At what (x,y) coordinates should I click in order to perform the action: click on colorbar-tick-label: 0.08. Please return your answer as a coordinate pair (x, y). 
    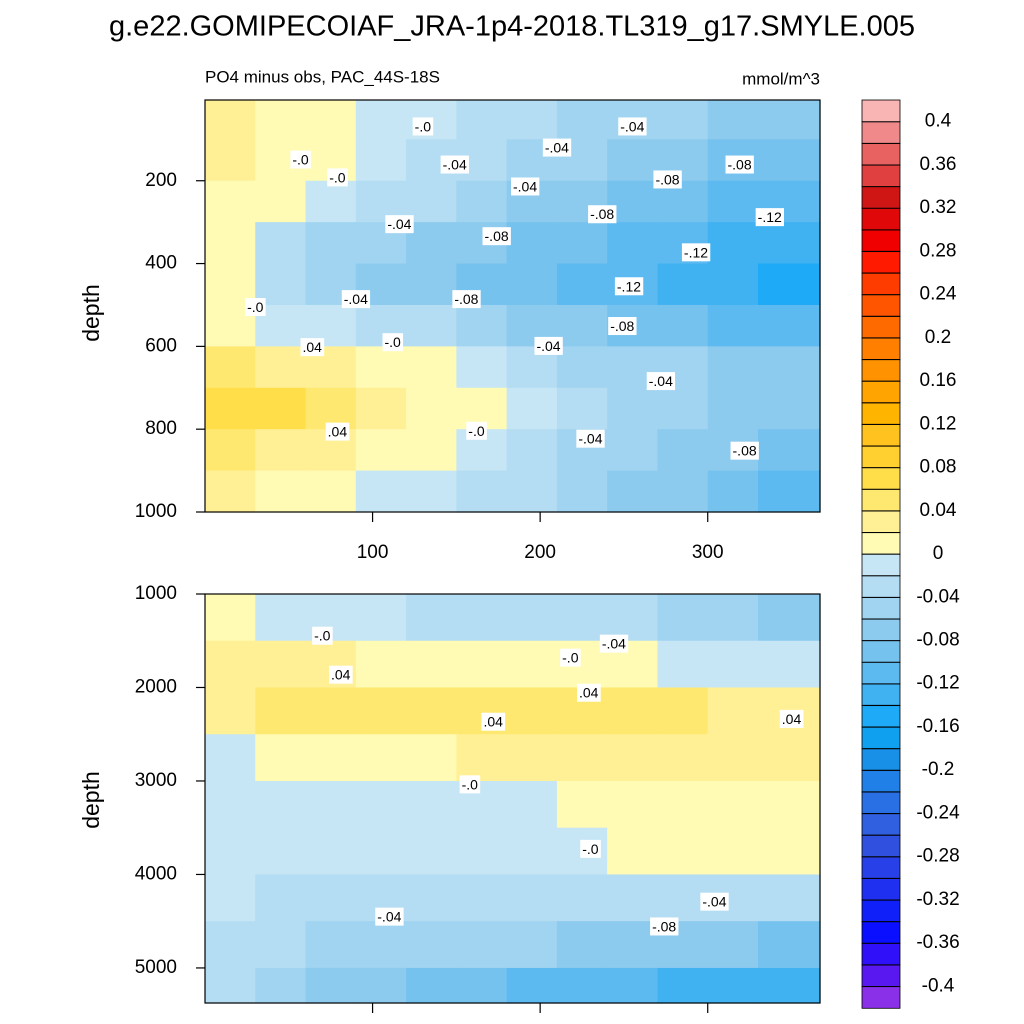
    Looking at the image, I should click on (938, 467).